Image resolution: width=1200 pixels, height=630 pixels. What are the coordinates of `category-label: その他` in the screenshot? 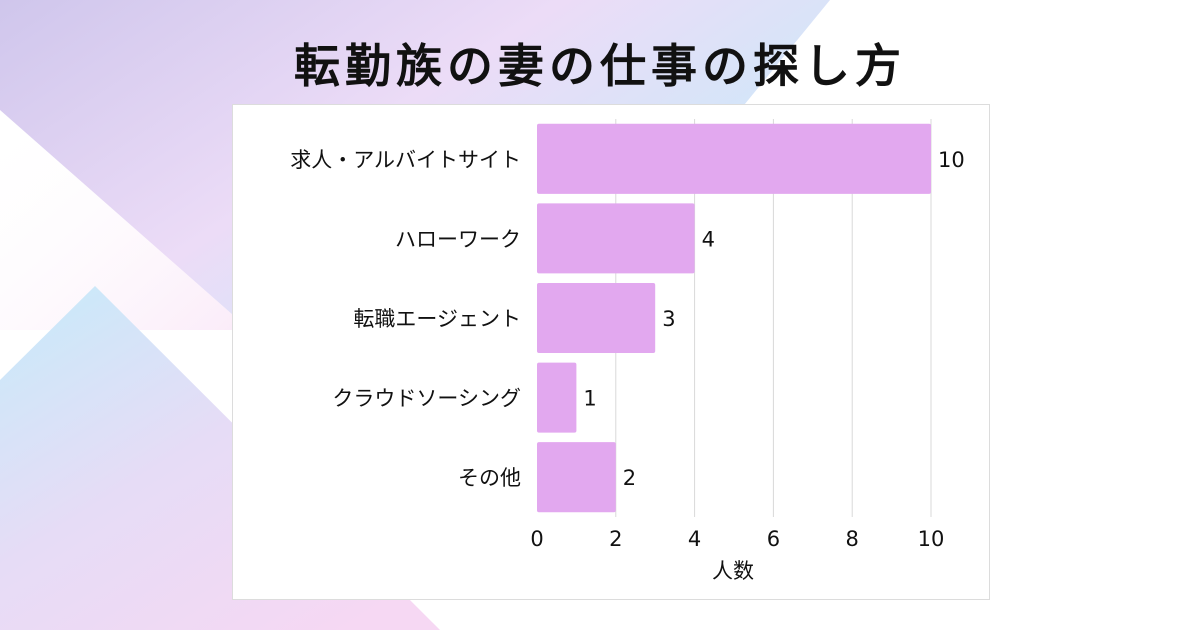 It's located at (489, 478).